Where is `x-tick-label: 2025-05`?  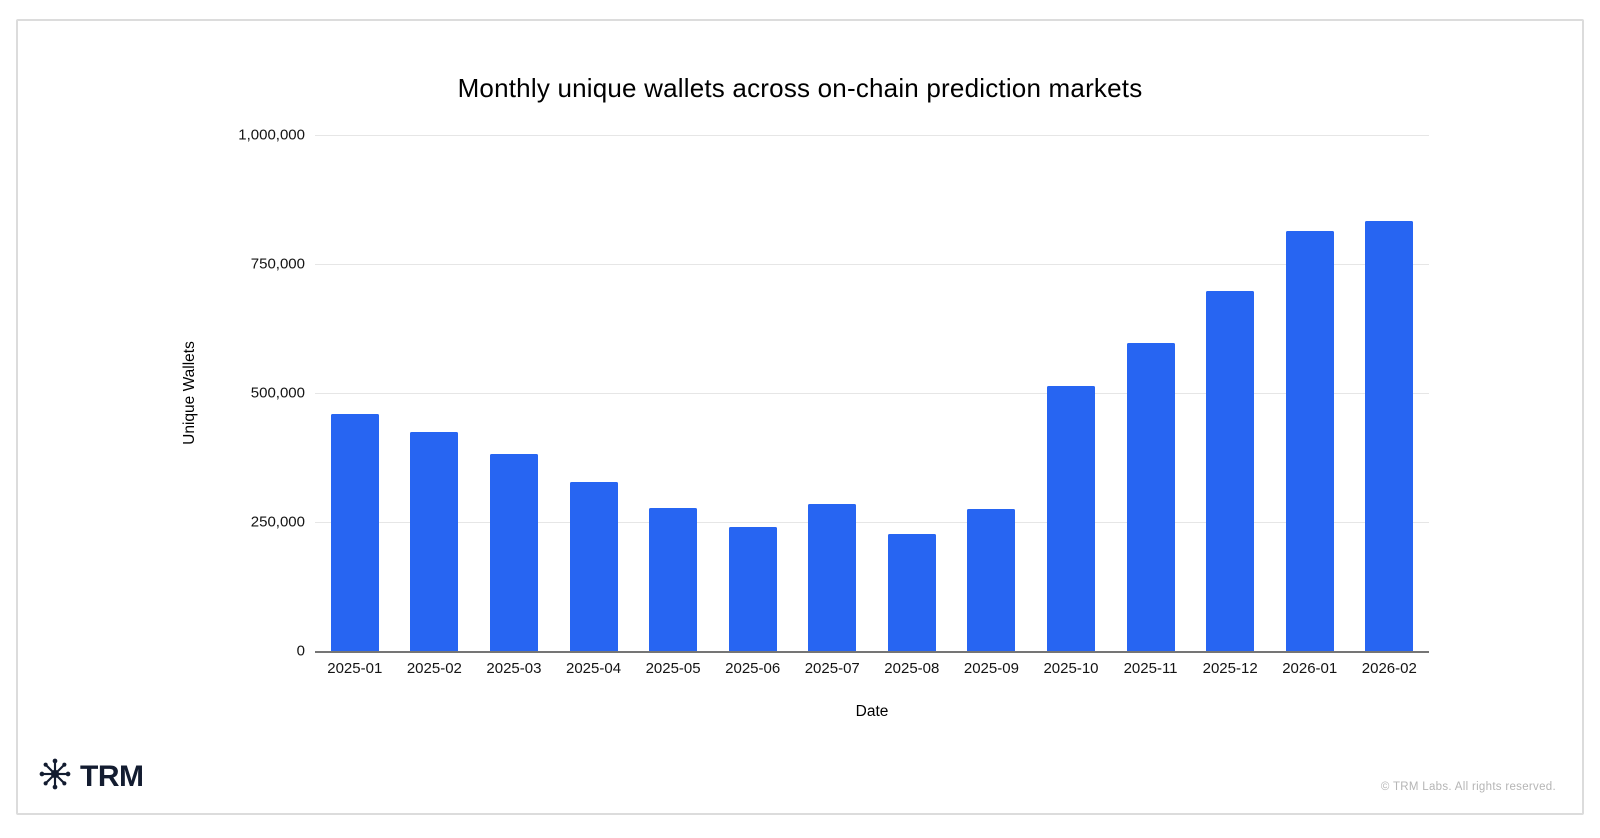 x-tick-label: 2025-05 is located at coordinates (673, 668).